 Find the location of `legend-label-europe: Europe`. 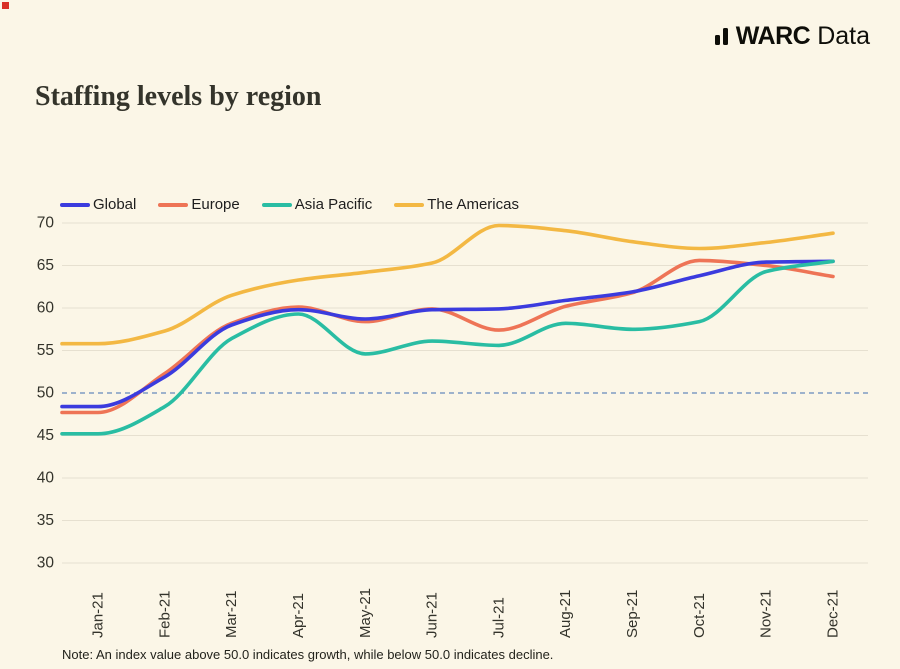

legend-label-europe: Europe is located at coordinates (215, 204).